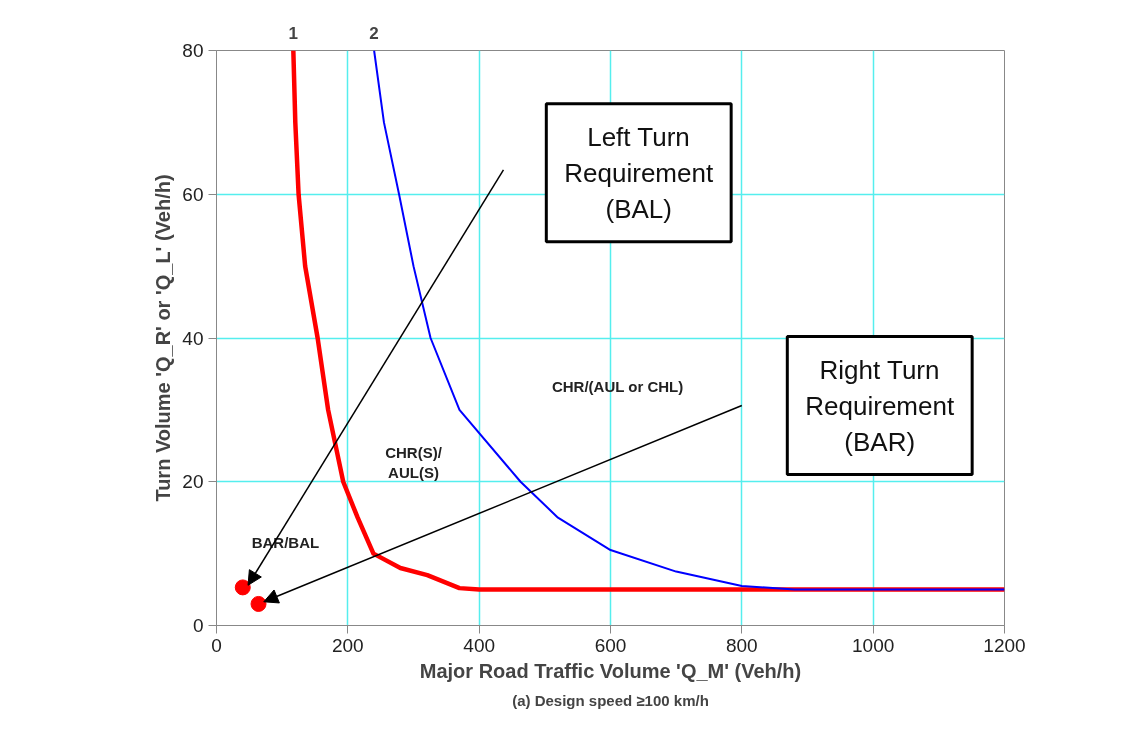 Image resolution: width=1123 pixels, height=745 pixels. What do you see at coordinates (193, 482) in the screenshot?
I see `y-tick-label: 20` at bounding box center [193, 482].